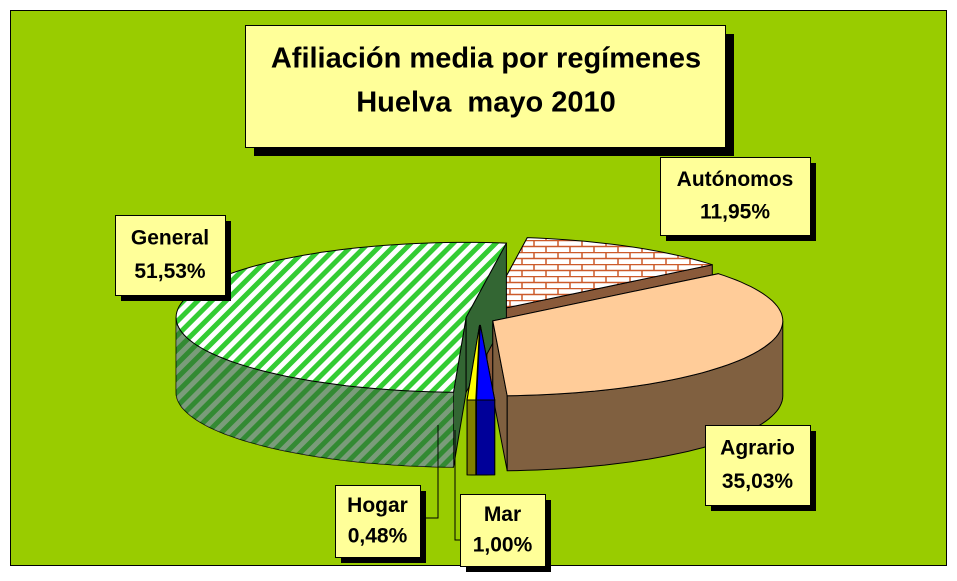 The image size is (957, 581). What do you see at coordinates (757, 448) in the screenshot?
I see `slice-label: Agrario` at bounding box center [757, 448].